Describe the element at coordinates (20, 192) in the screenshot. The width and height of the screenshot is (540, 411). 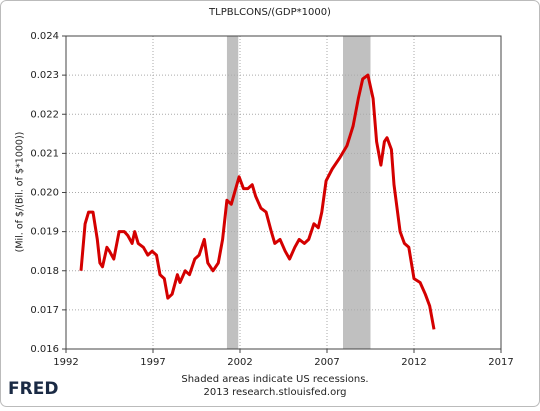
I see `y-axis-label: (Mil. of $/(Bil. of $*1000))` at that location.